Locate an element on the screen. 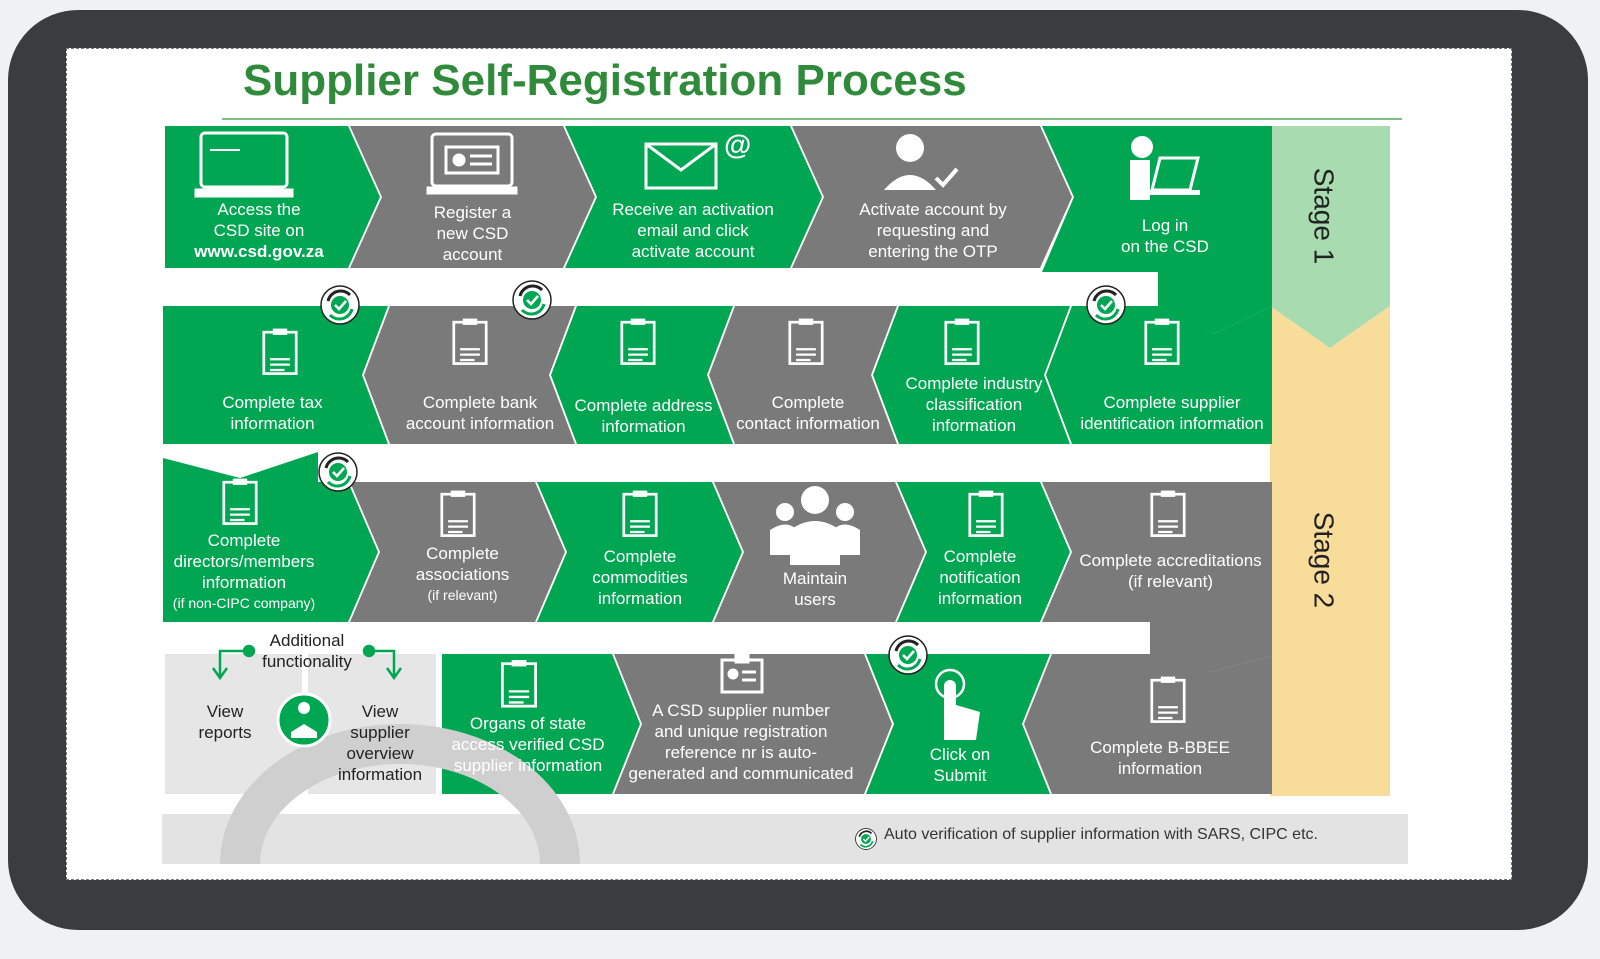 The width and height of the screenshot is (1600, 959). additional-functionality-heading: Additional functionality is located at coordinates (307, 651).